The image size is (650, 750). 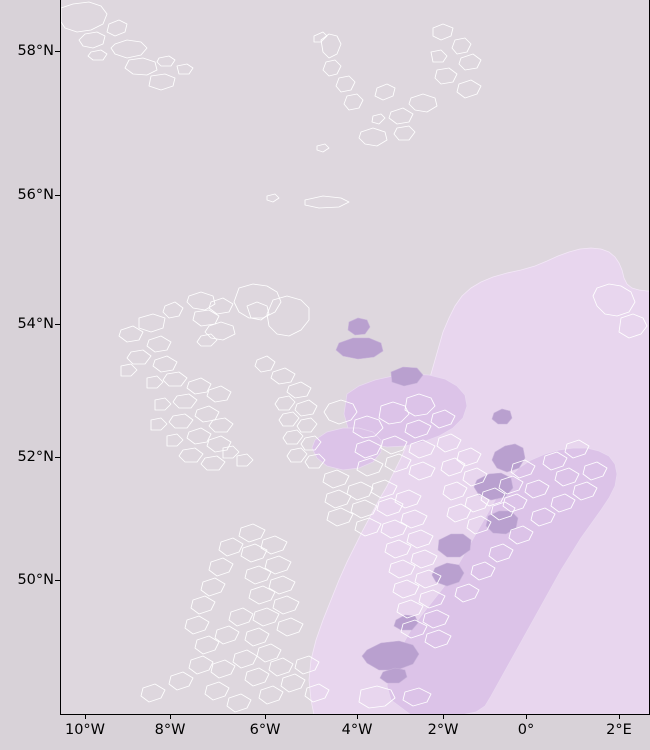 What do you see at coordinates (35, 51) in the screenshot?
I see `y-tick-label-58: 58°N` at bounding box center [35, 51].